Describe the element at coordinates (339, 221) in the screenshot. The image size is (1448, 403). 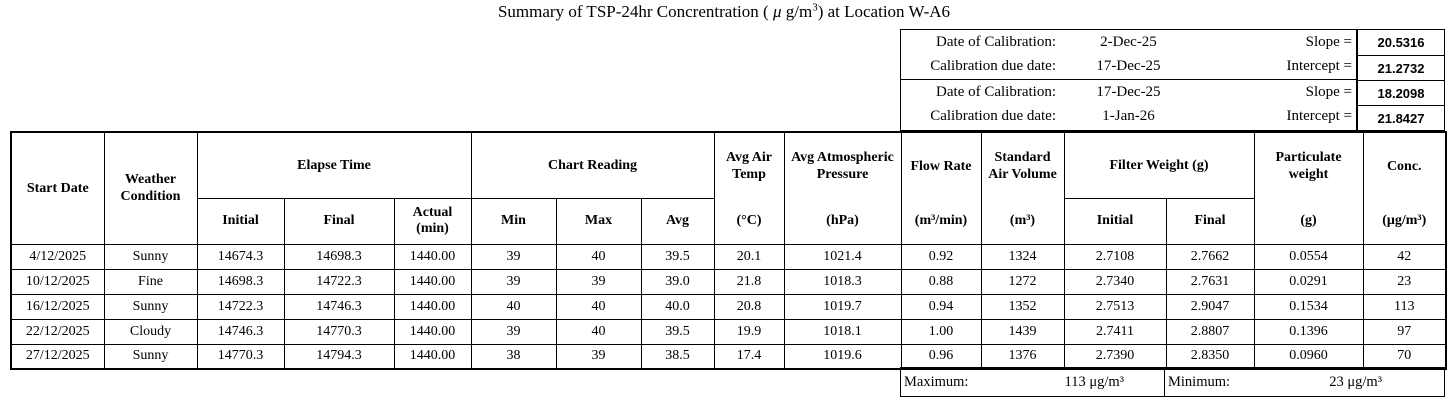
I see `col-header-elapse-final: Final` at that location.